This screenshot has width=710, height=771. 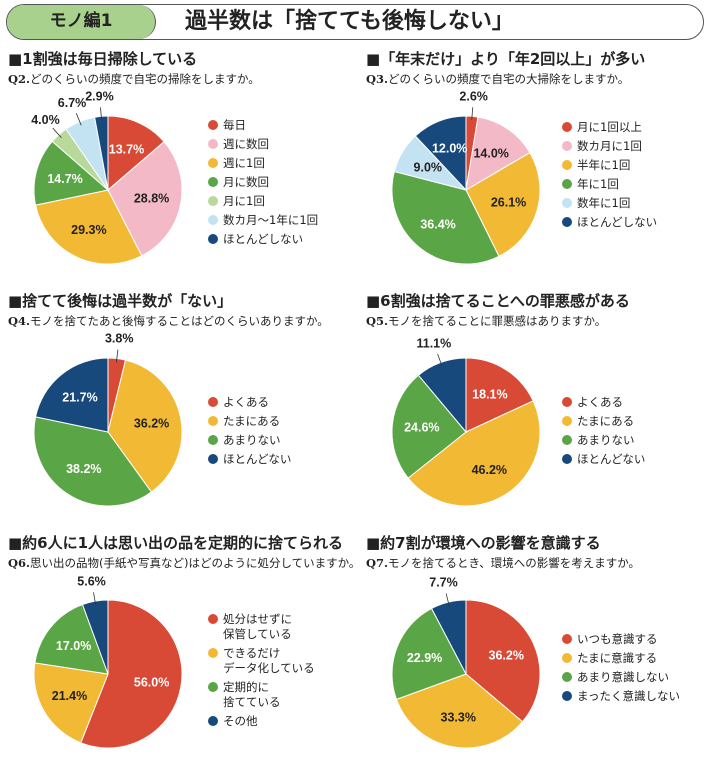 I want to click on legend-item: まったく意識しない, so click(x=621, y=696).